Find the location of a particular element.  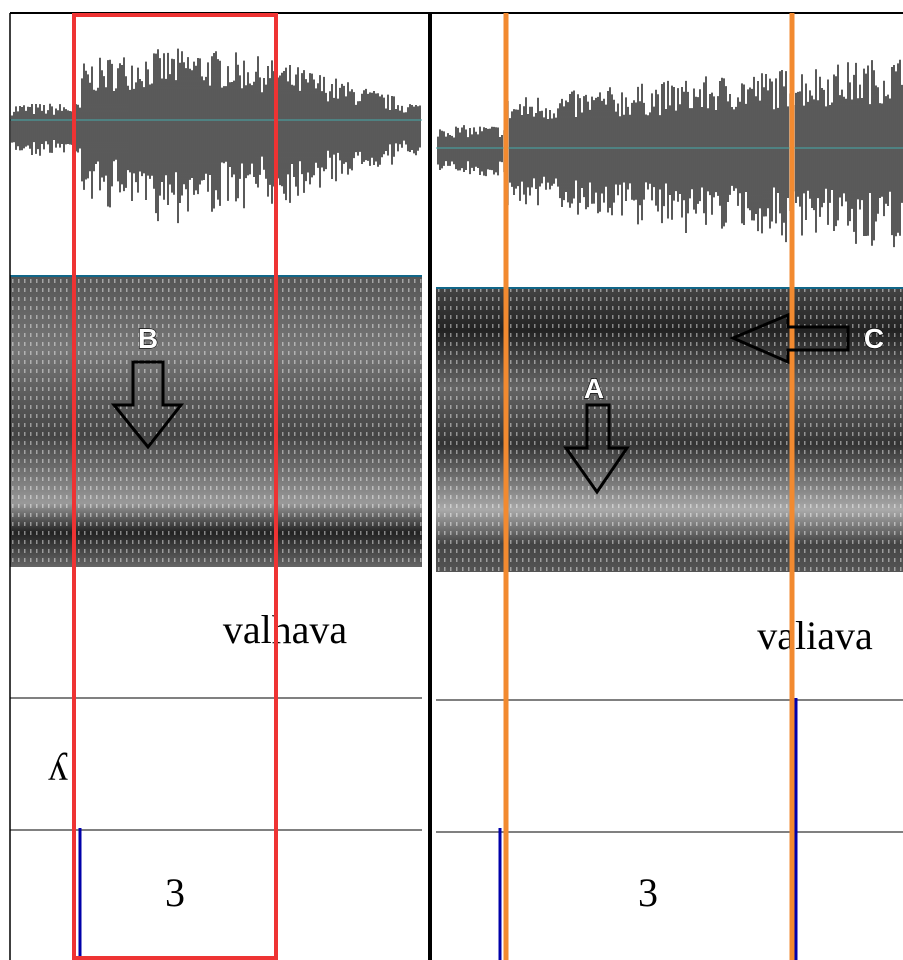

annotation: A is located at coordinates (594, 388).